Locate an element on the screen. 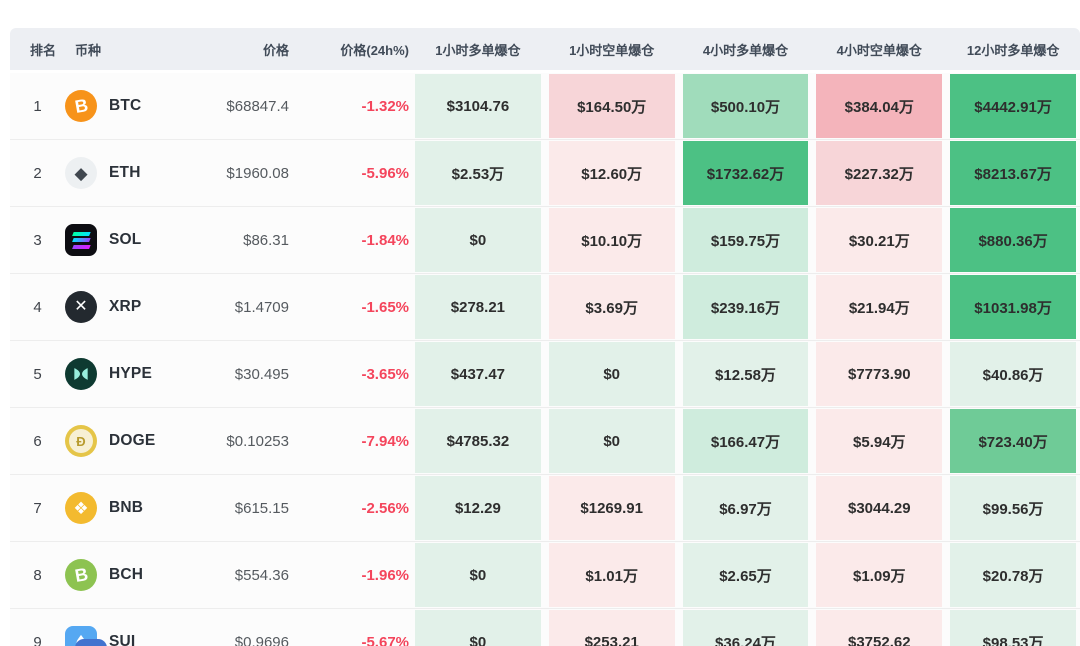  coin-cell: ✕ XRP is located at coordinates (140, 307).